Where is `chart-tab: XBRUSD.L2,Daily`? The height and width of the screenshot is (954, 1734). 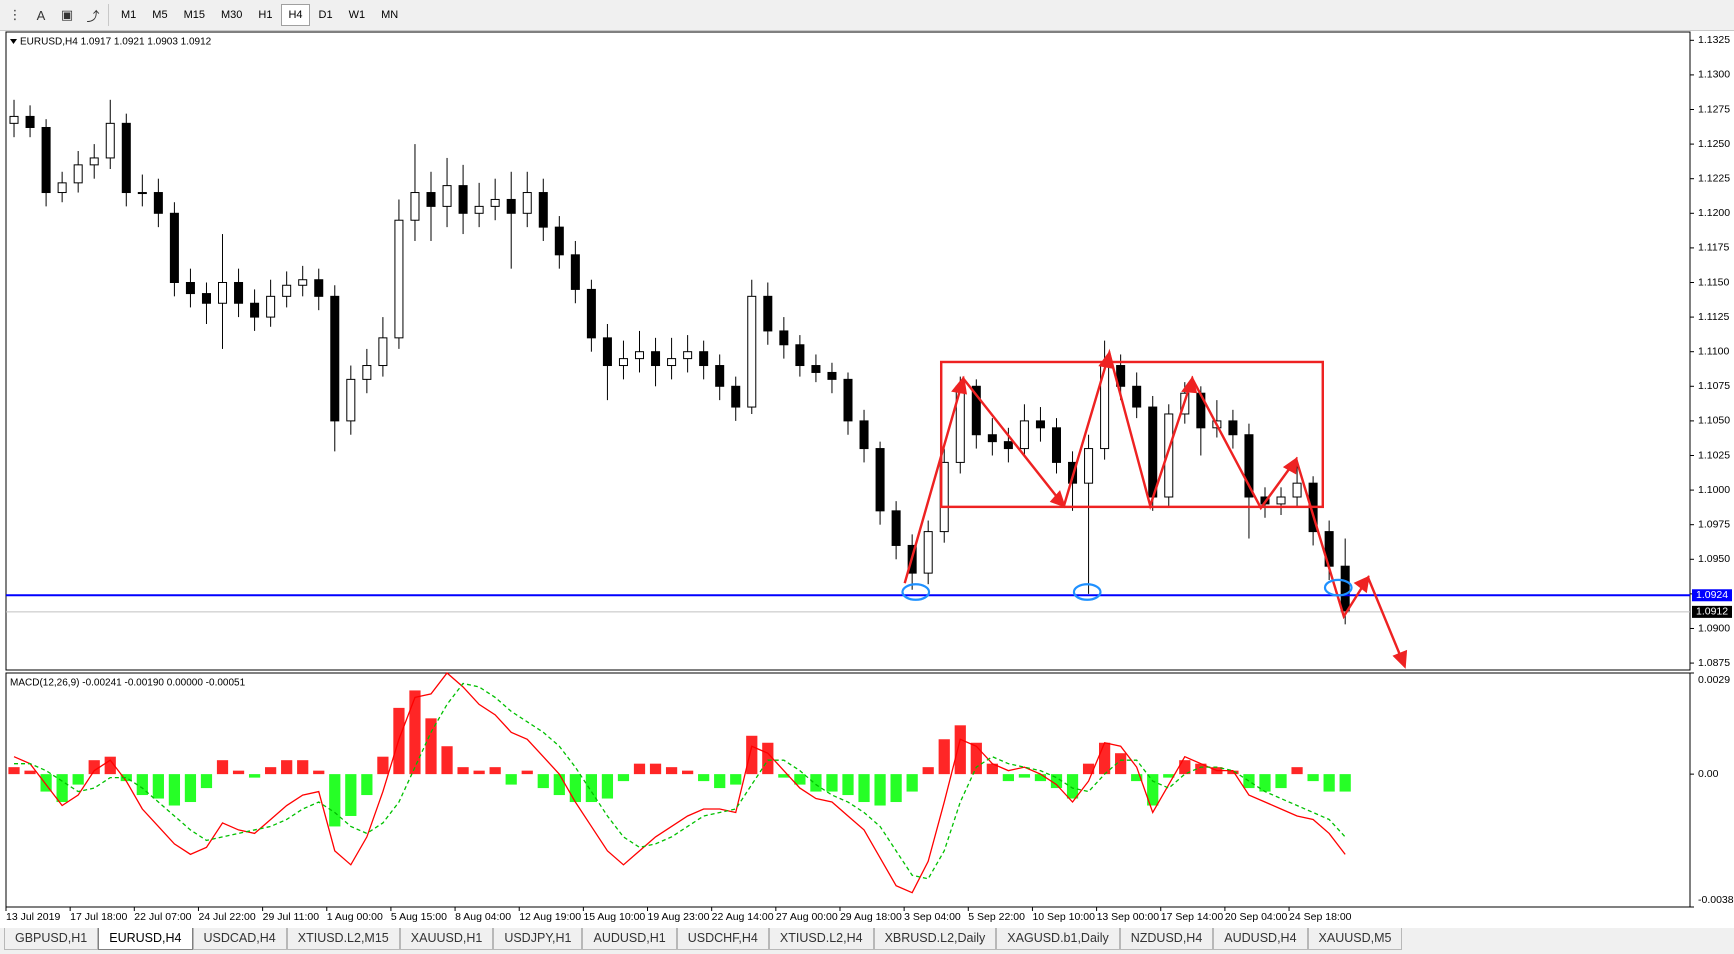
chart-tab: XBRUSD.L2,Daily is located at coordinates (935, 939).